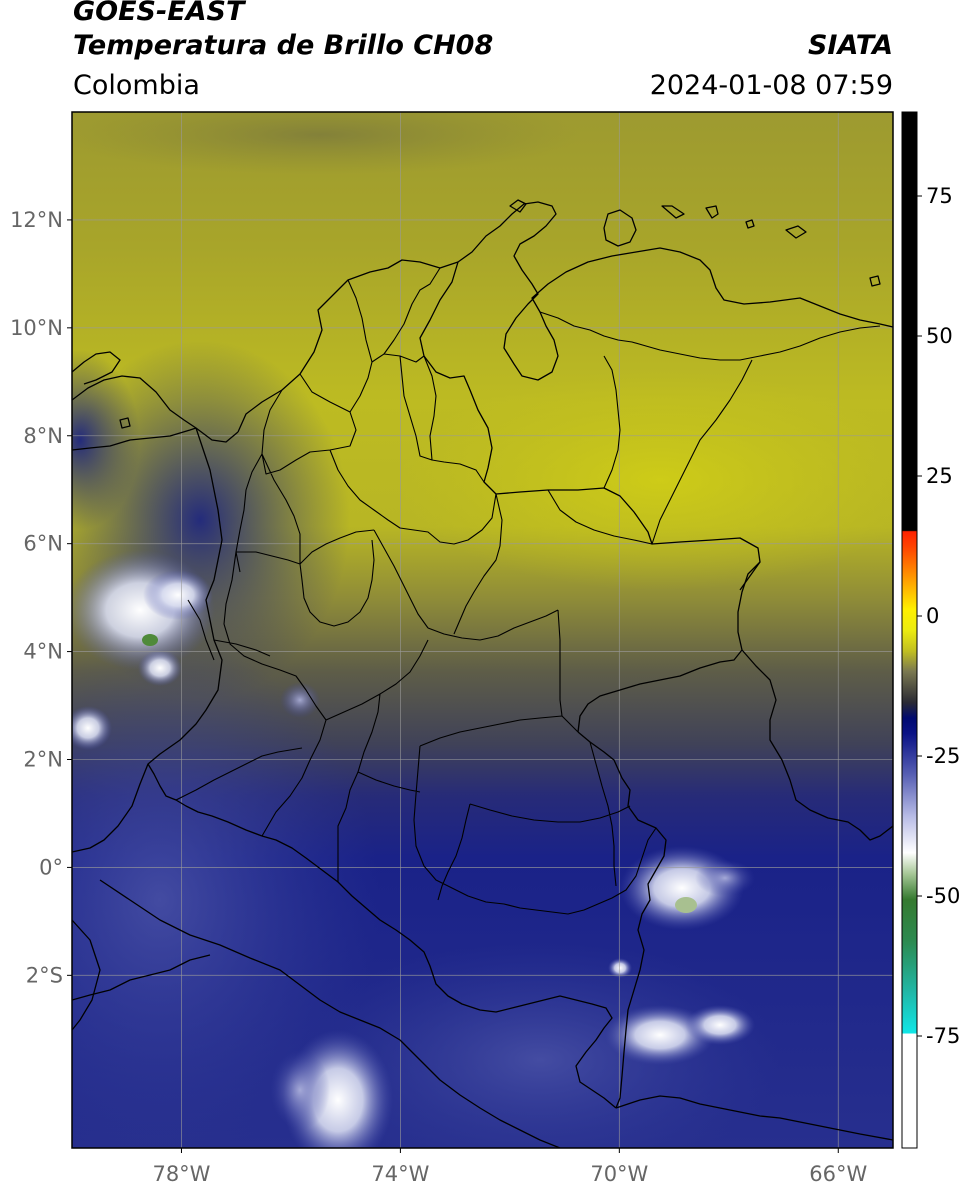  I want to click on colorbar-gradient, so click(909, 630).